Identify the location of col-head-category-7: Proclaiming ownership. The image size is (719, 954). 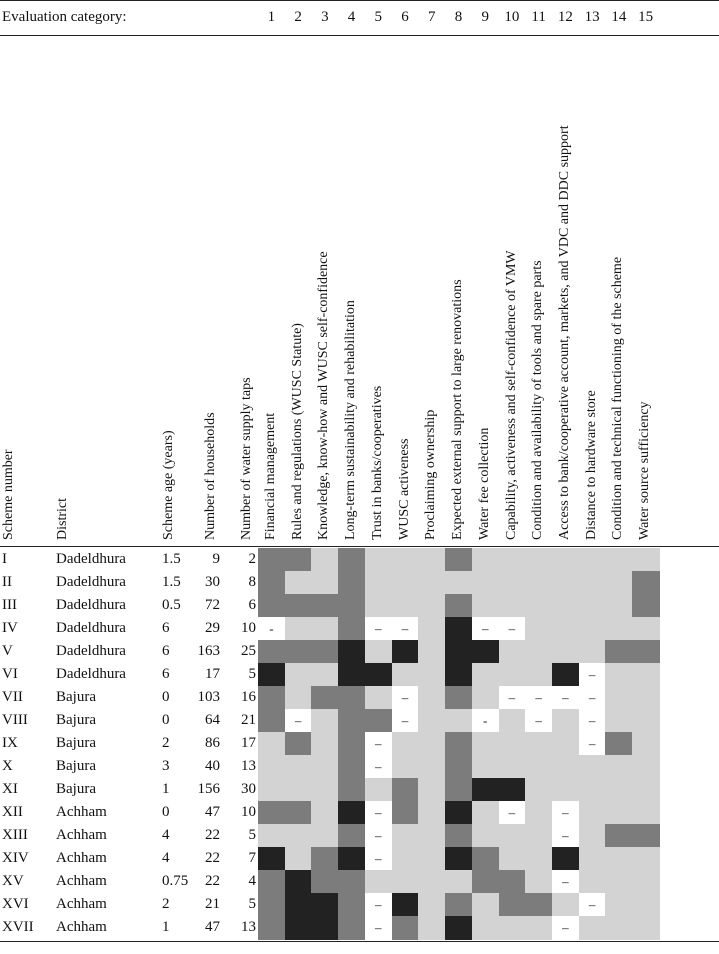
(431, 474).